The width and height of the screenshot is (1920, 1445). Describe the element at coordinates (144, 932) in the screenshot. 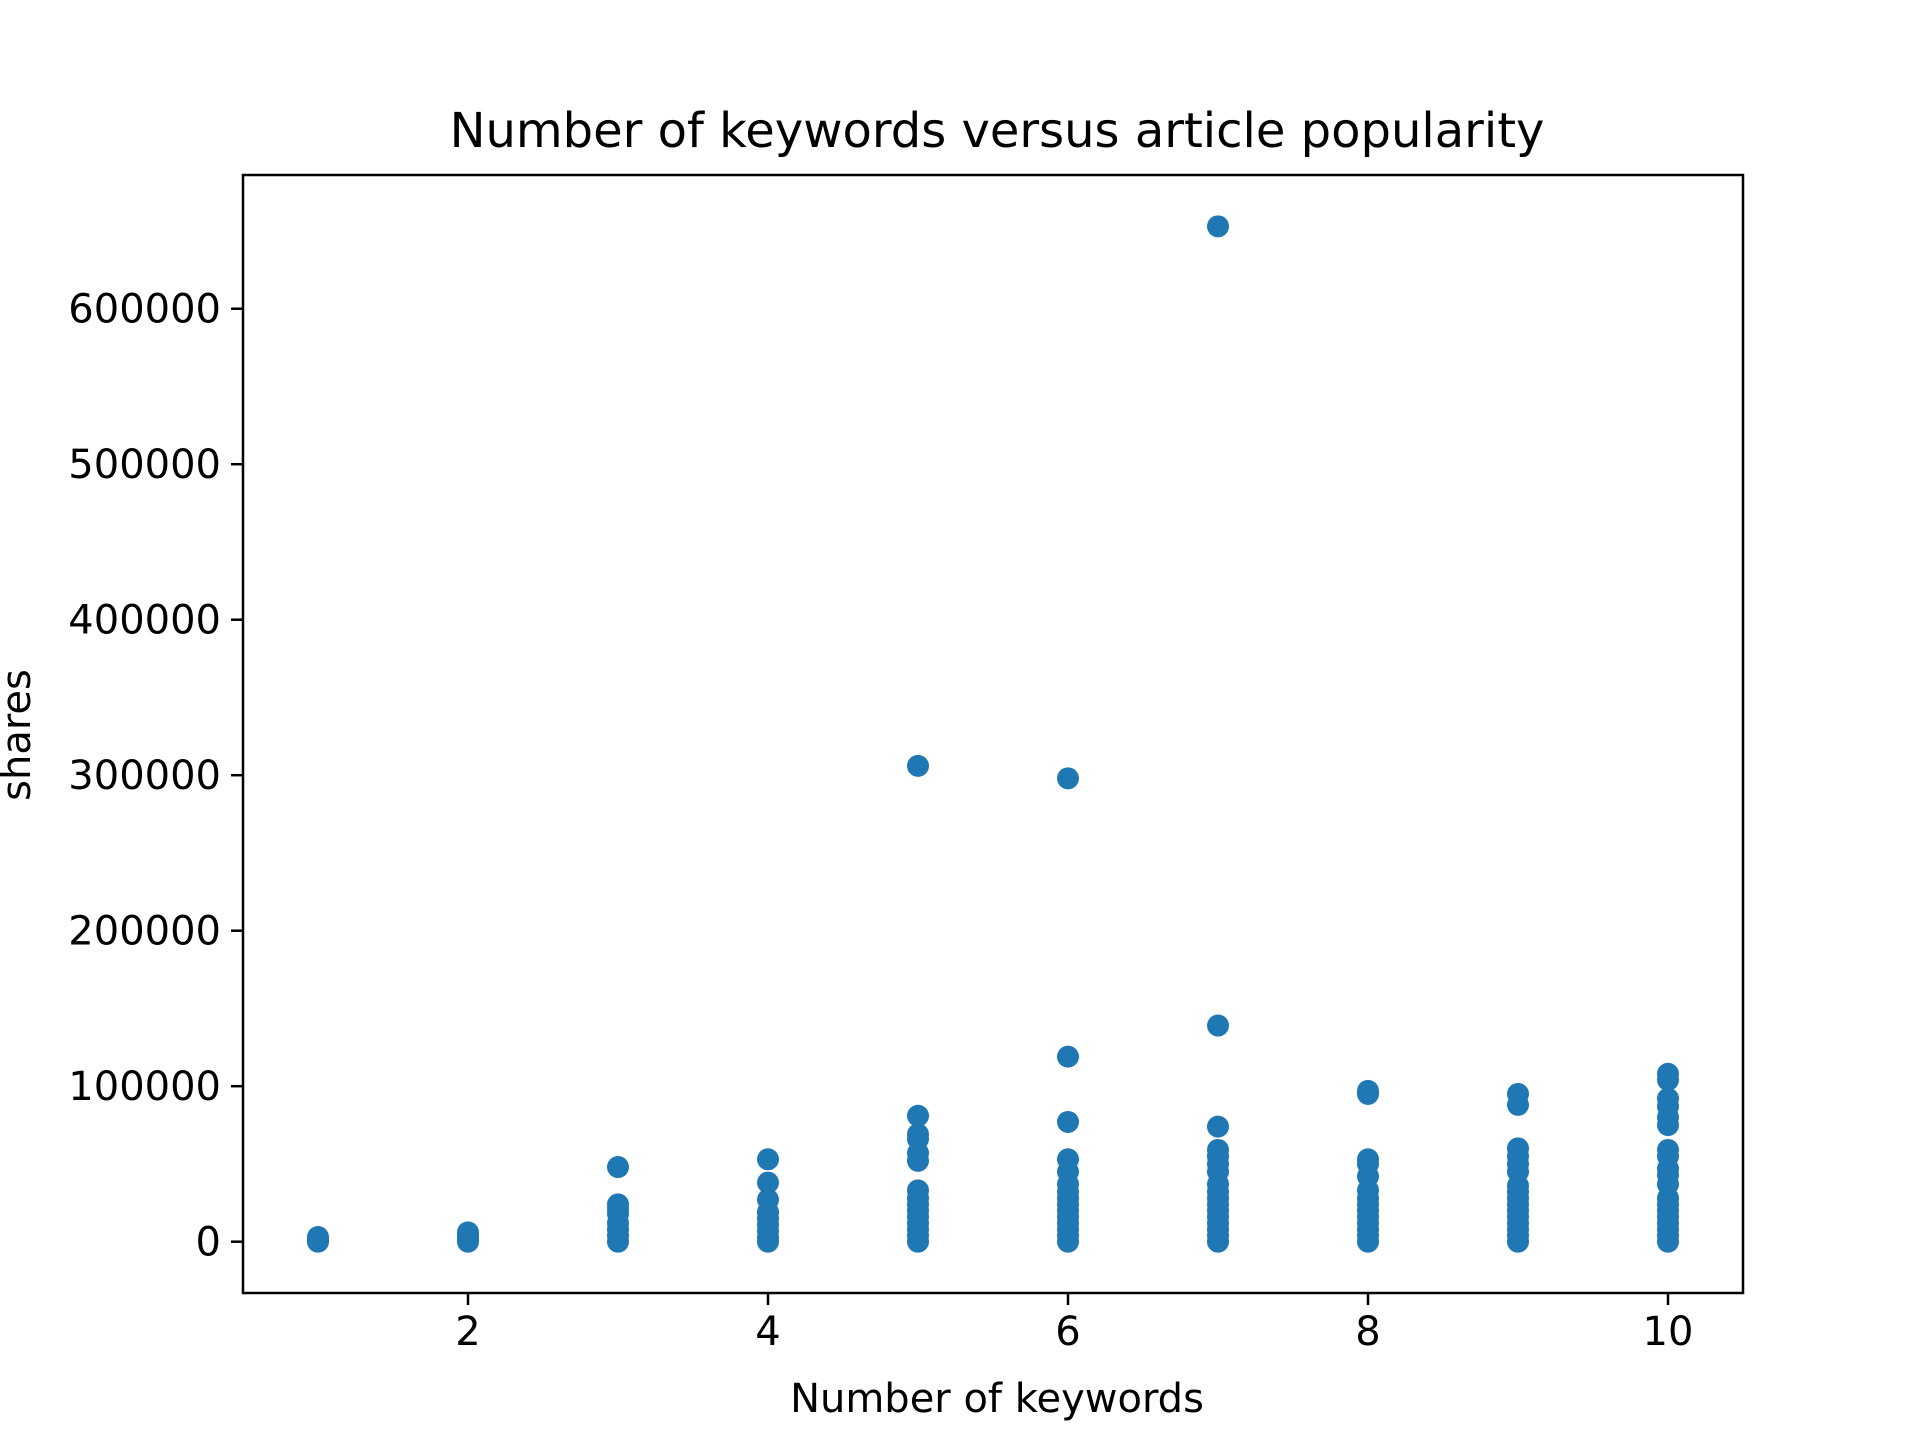

I see `y-tick-label: 200000` at that location.